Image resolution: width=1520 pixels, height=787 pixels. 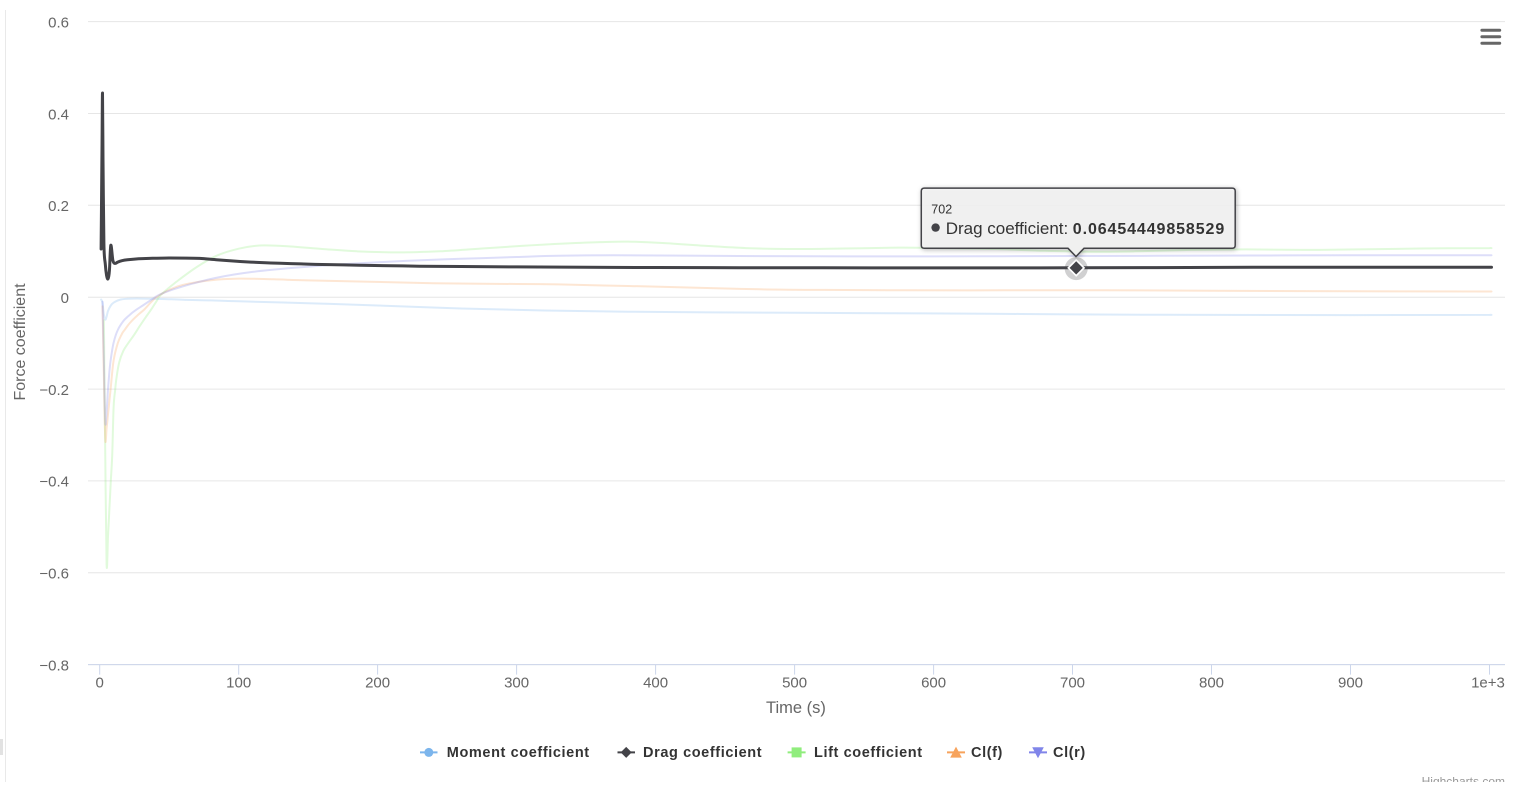 What do you see at coordinates (54, 482) in the screenshot?
I see `svg-text: −0.4` at bounding box center [54, 482].